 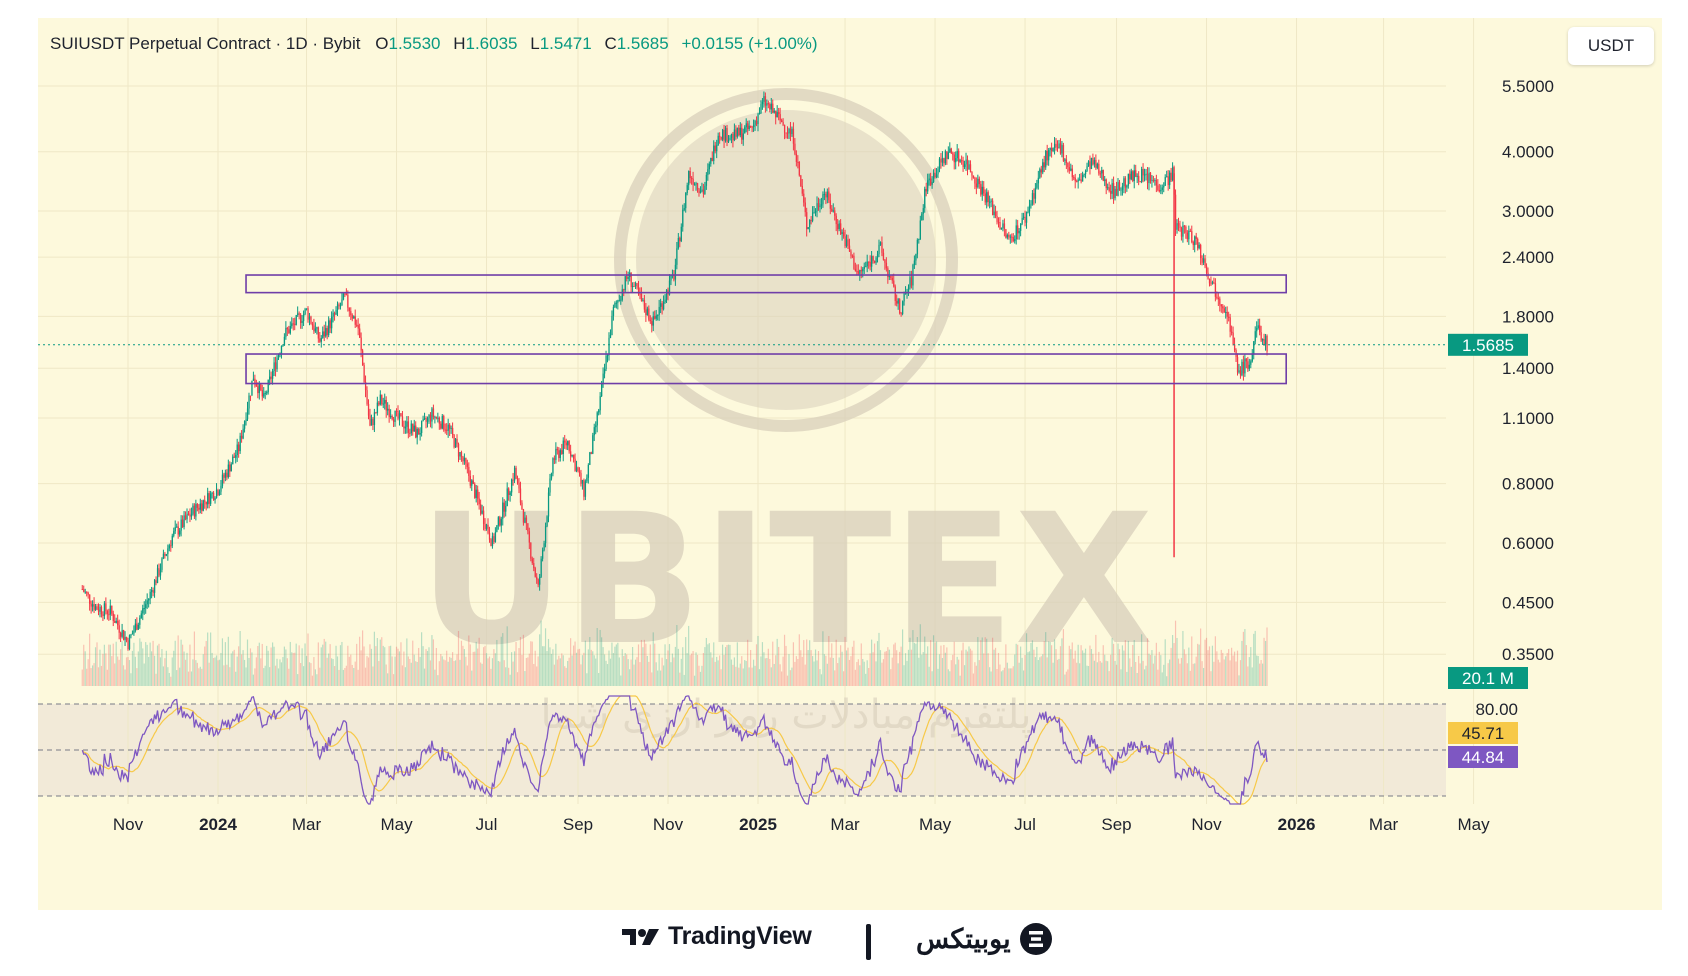 I want to click on currency-button: USDT, so click(x=1611, y=46).